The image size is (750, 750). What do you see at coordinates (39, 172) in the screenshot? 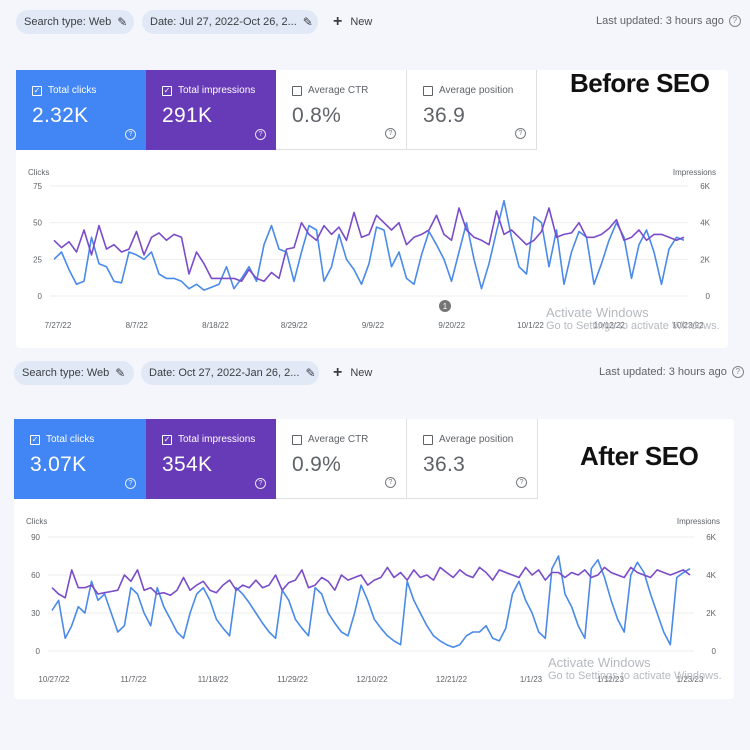
I see `left-axis-title: Clicks` at bounding box center [39, 172].